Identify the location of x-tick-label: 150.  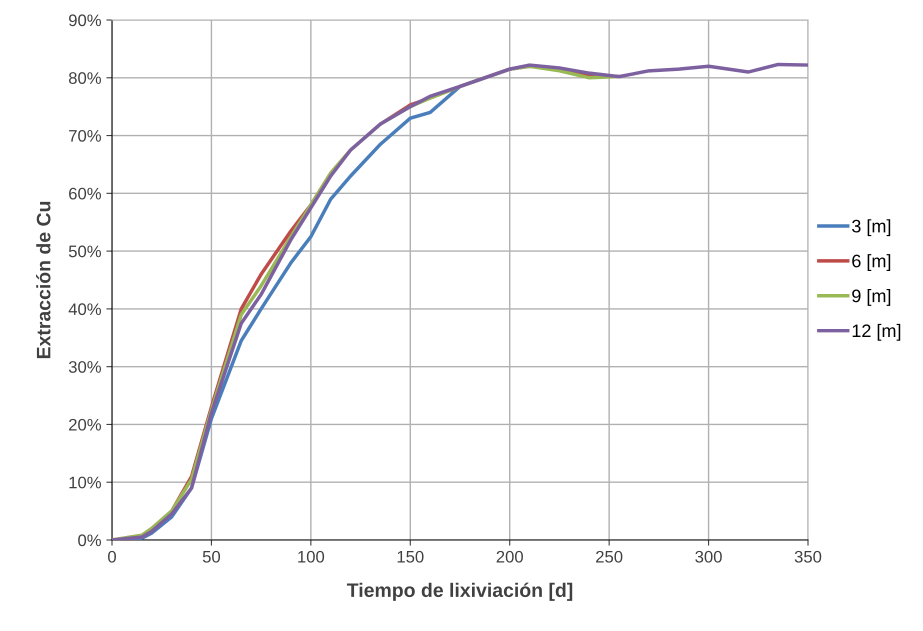
(411, 556).